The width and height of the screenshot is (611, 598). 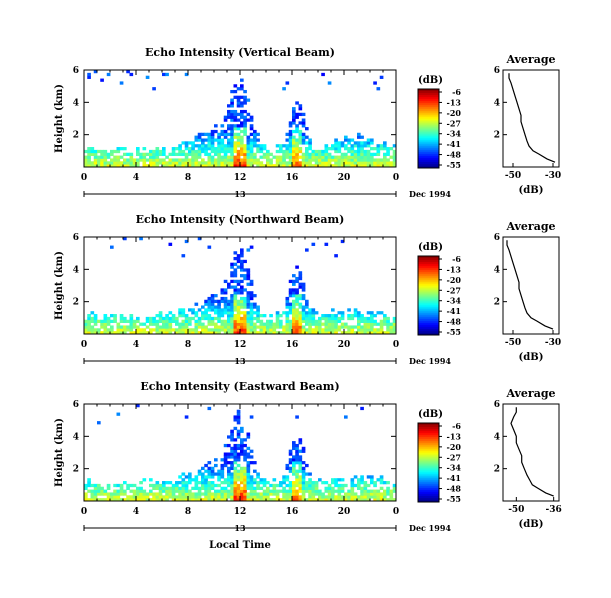 I want to click on date-day-label: 13, so click(x=240, y=194).